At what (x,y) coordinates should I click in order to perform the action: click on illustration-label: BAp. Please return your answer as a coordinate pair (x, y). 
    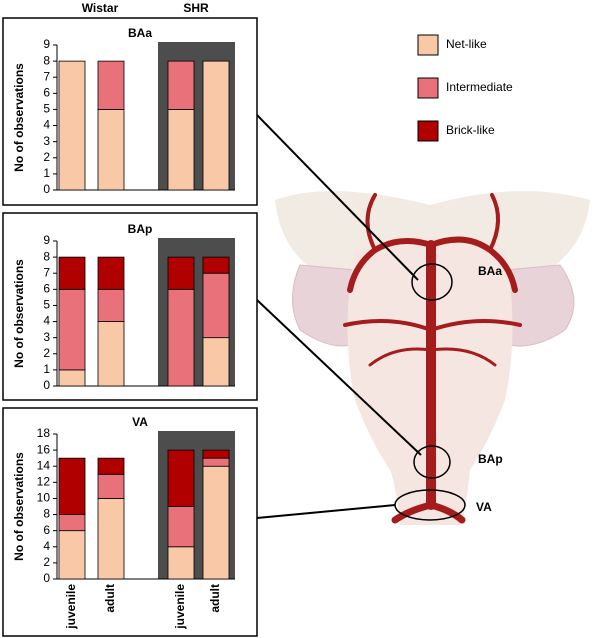
    Looking at the image, I should click on (490, 459).